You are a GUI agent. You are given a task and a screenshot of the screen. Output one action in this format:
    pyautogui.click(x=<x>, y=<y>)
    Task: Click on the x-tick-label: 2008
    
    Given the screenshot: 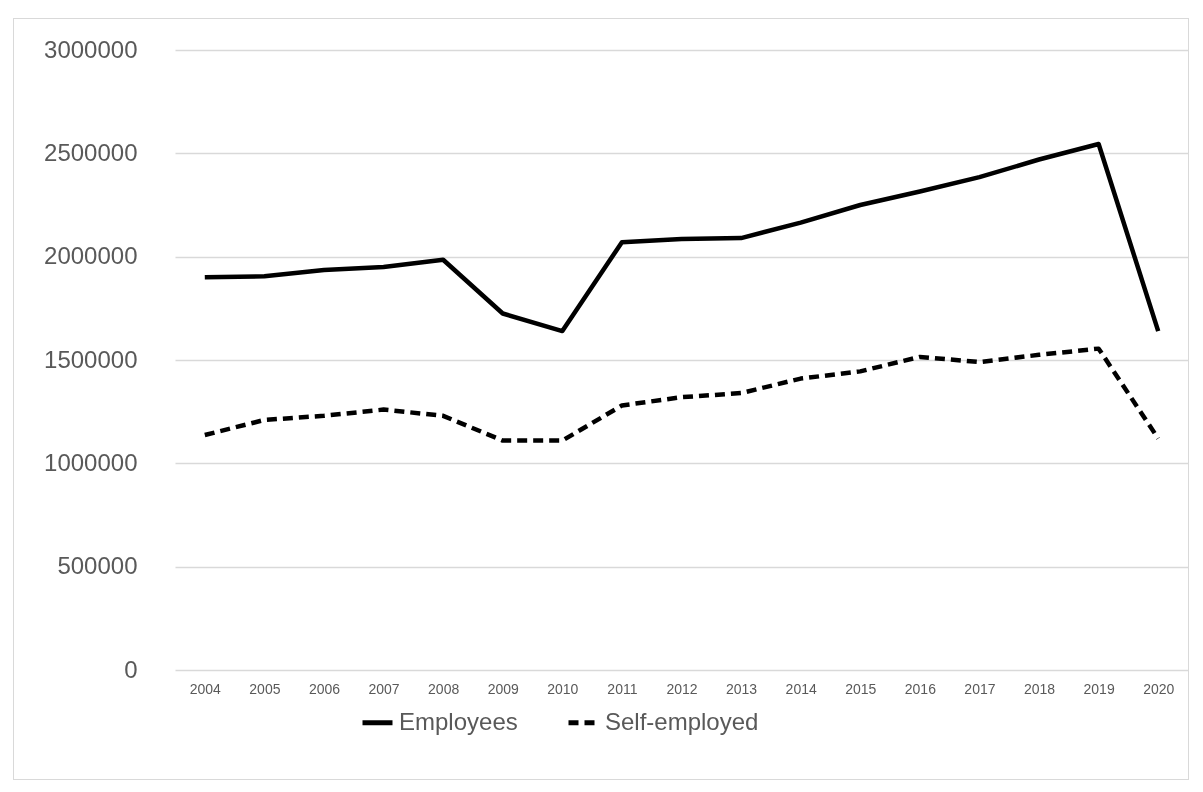 What is the action you would take?
    pyautogui.click(x=444, y=688)
    